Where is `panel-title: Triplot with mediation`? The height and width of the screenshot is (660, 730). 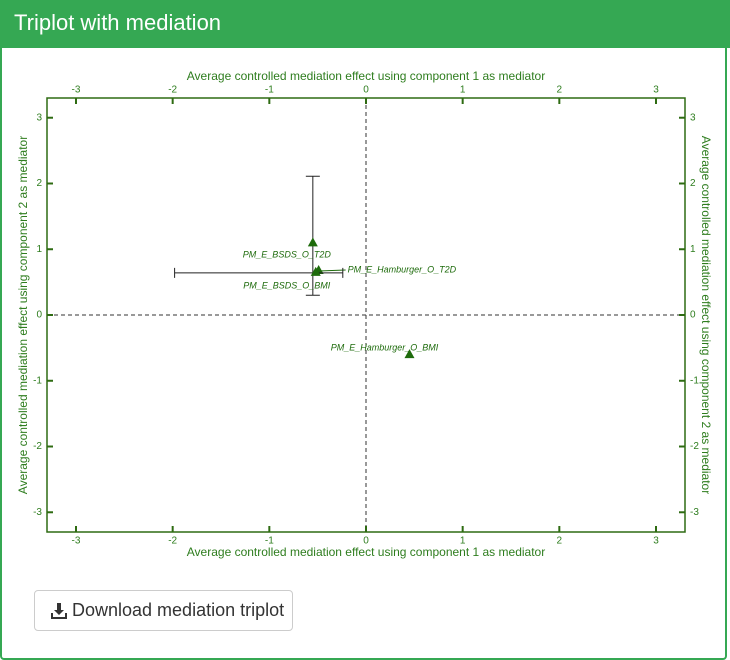 panel-title: Triplot with mediation is located at coordinates (365, 24).